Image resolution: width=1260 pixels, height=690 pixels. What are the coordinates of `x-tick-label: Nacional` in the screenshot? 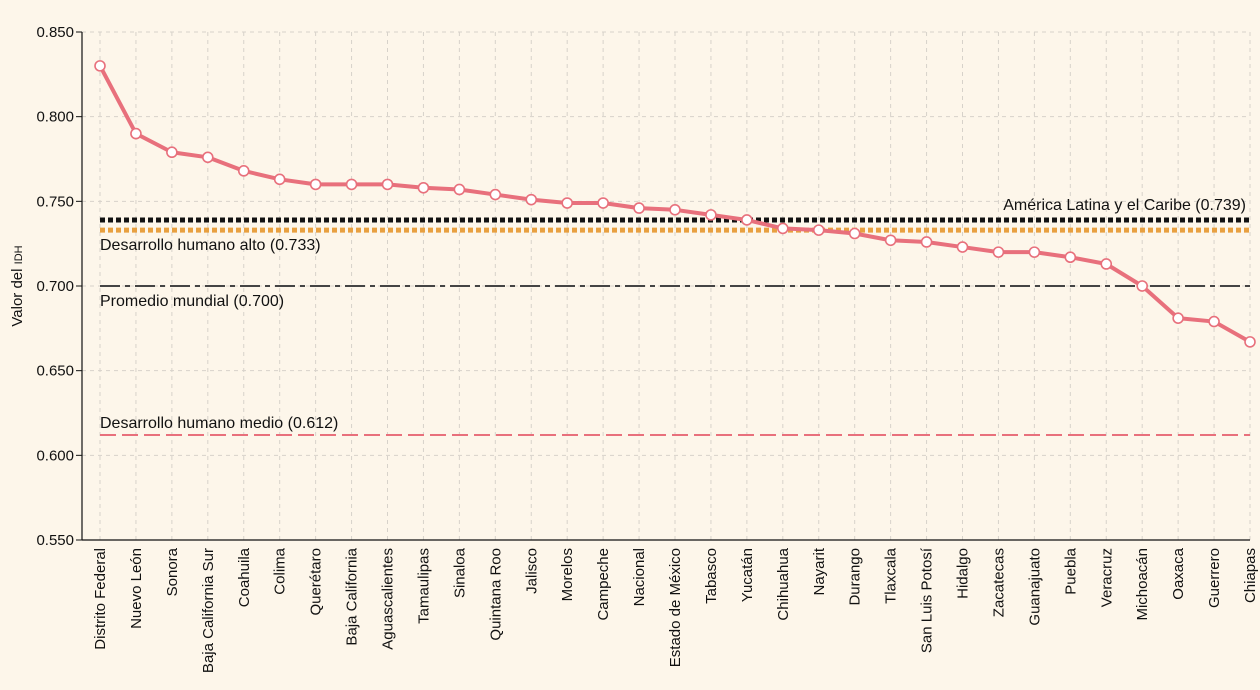 It's located at (639, 577).